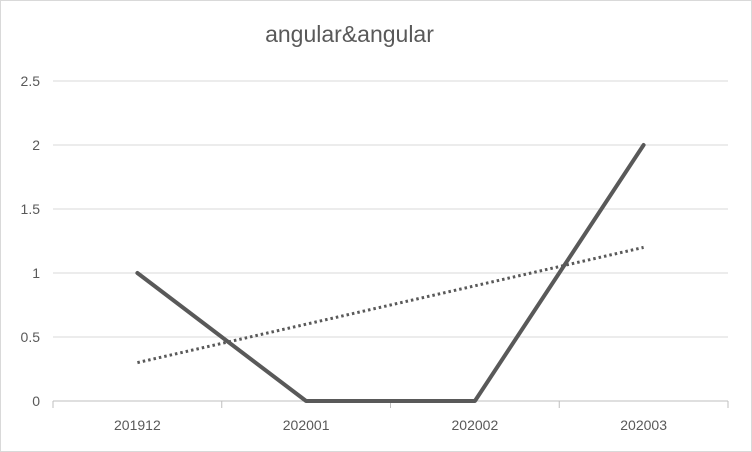  I want to click on y-tick-label: 1, so click(36, 273).